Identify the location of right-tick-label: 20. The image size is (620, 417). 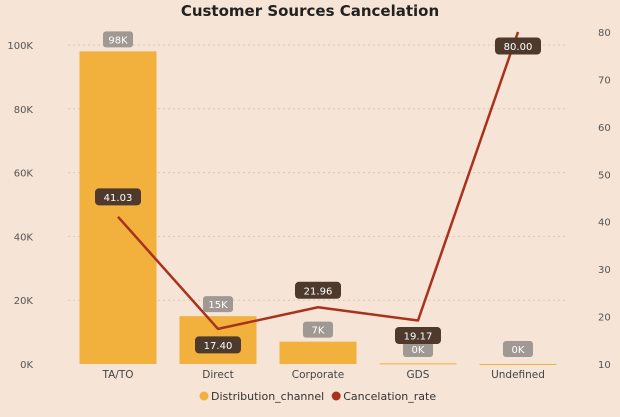
(604, 318).